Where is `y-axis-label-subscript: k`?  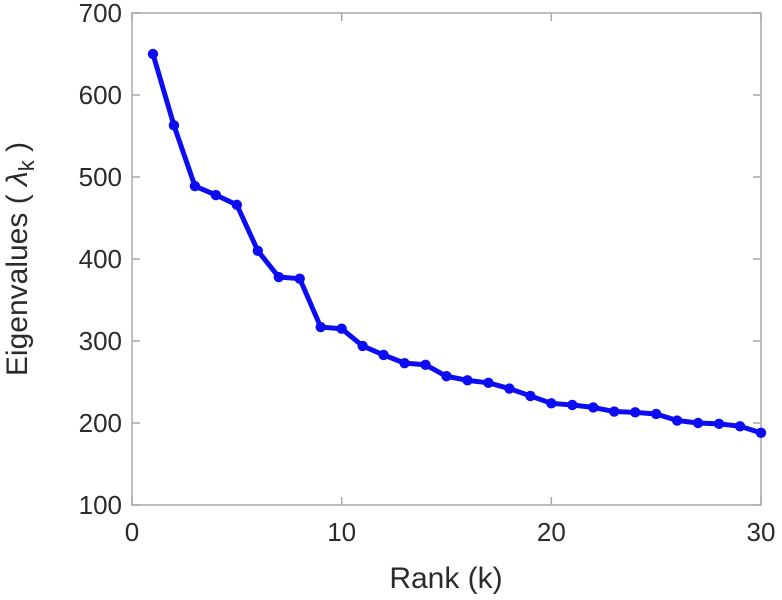
y-axis-label-subscript: k is located at coordinates (26, 165).